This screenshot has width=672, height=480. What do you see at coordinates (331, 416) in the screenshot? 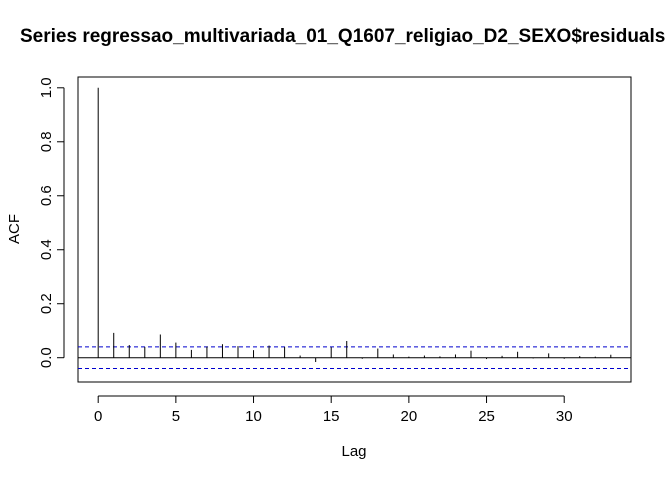
I see `x-tick-label: 15` at bounding box center [331, 416].